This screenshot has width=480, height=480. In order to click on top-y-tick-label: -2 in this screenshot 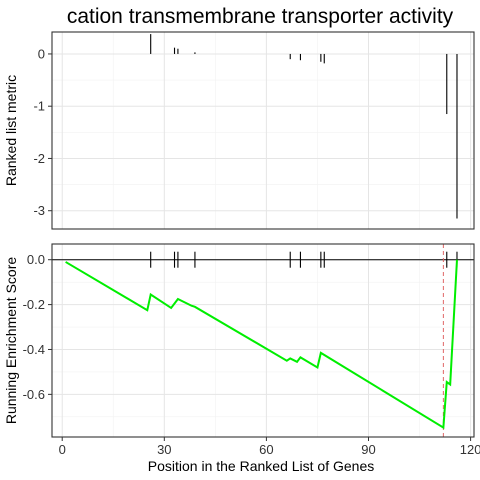, I will do `click(39, 158)`.